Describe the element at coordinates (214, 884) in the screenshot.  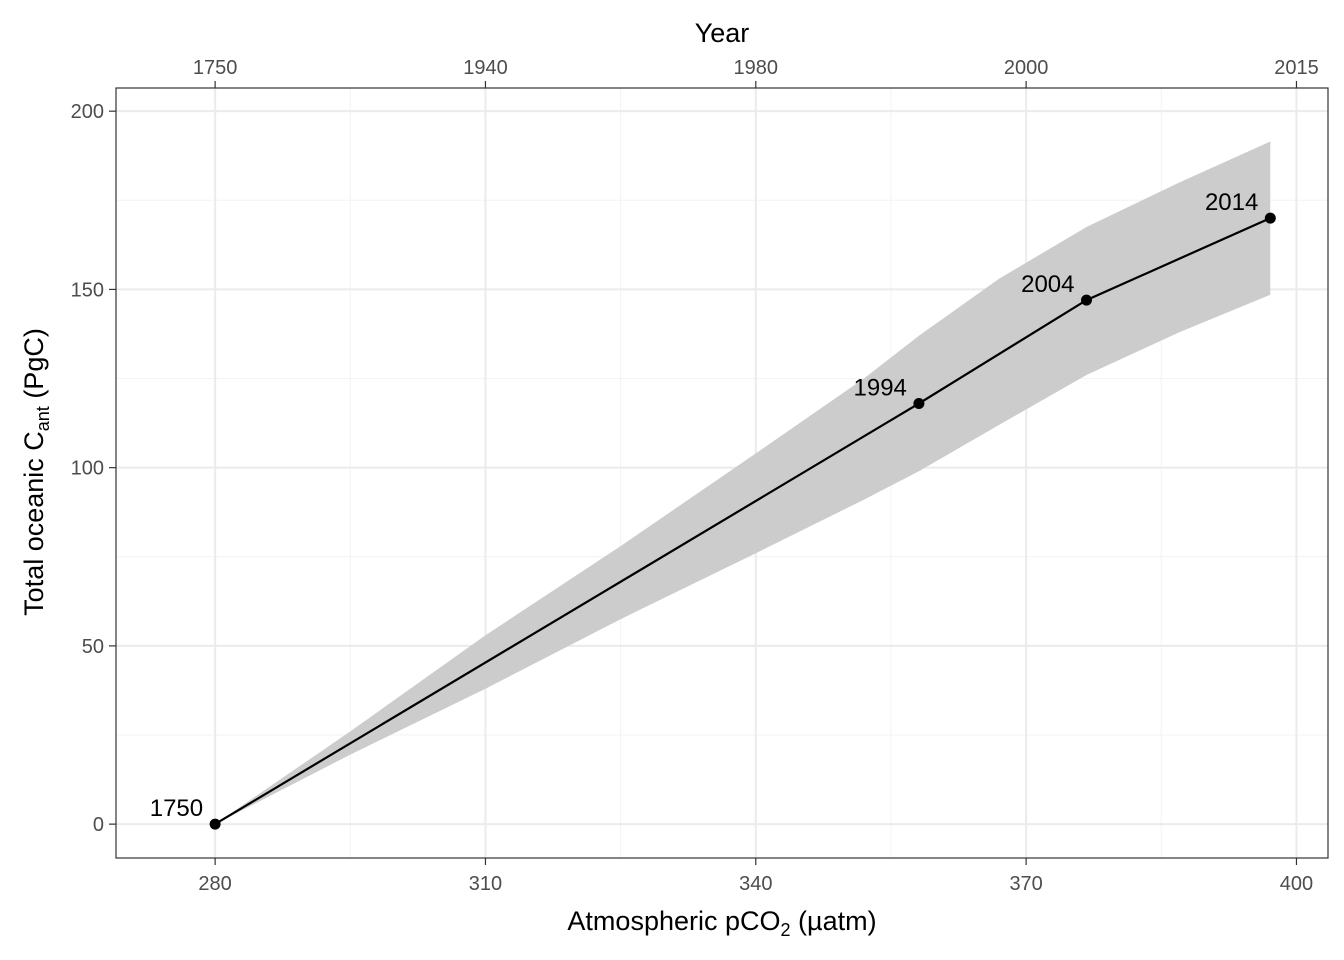
I see `x-tick-label: 280` at that location.